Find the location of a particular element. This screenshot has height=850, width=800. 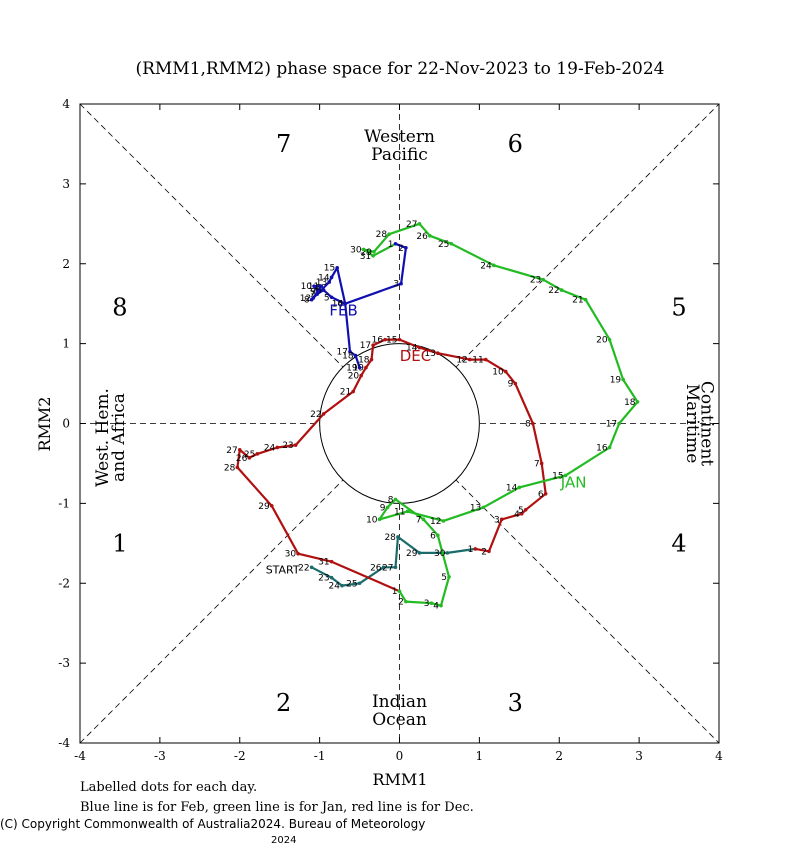

day-label-jan: 5 is located at coordinates (444, 578).